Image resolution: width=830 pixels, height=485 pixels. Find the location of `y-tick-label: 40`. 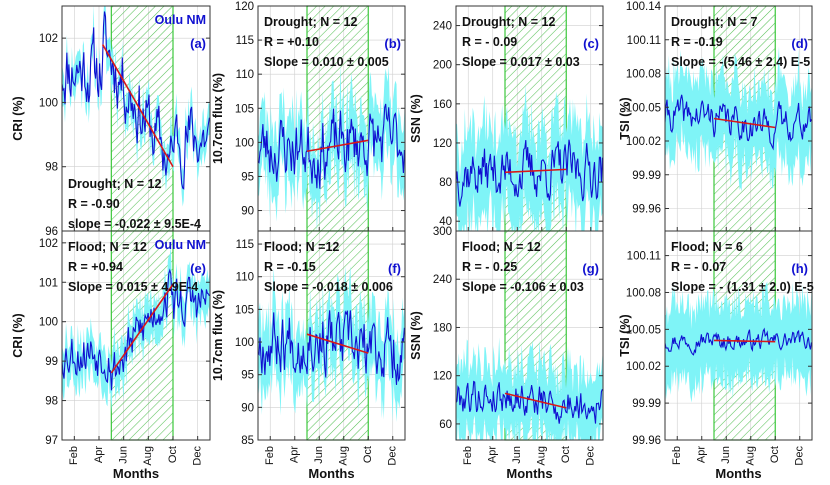

y-tick-label: 40 is located at coordinates (445, 222).